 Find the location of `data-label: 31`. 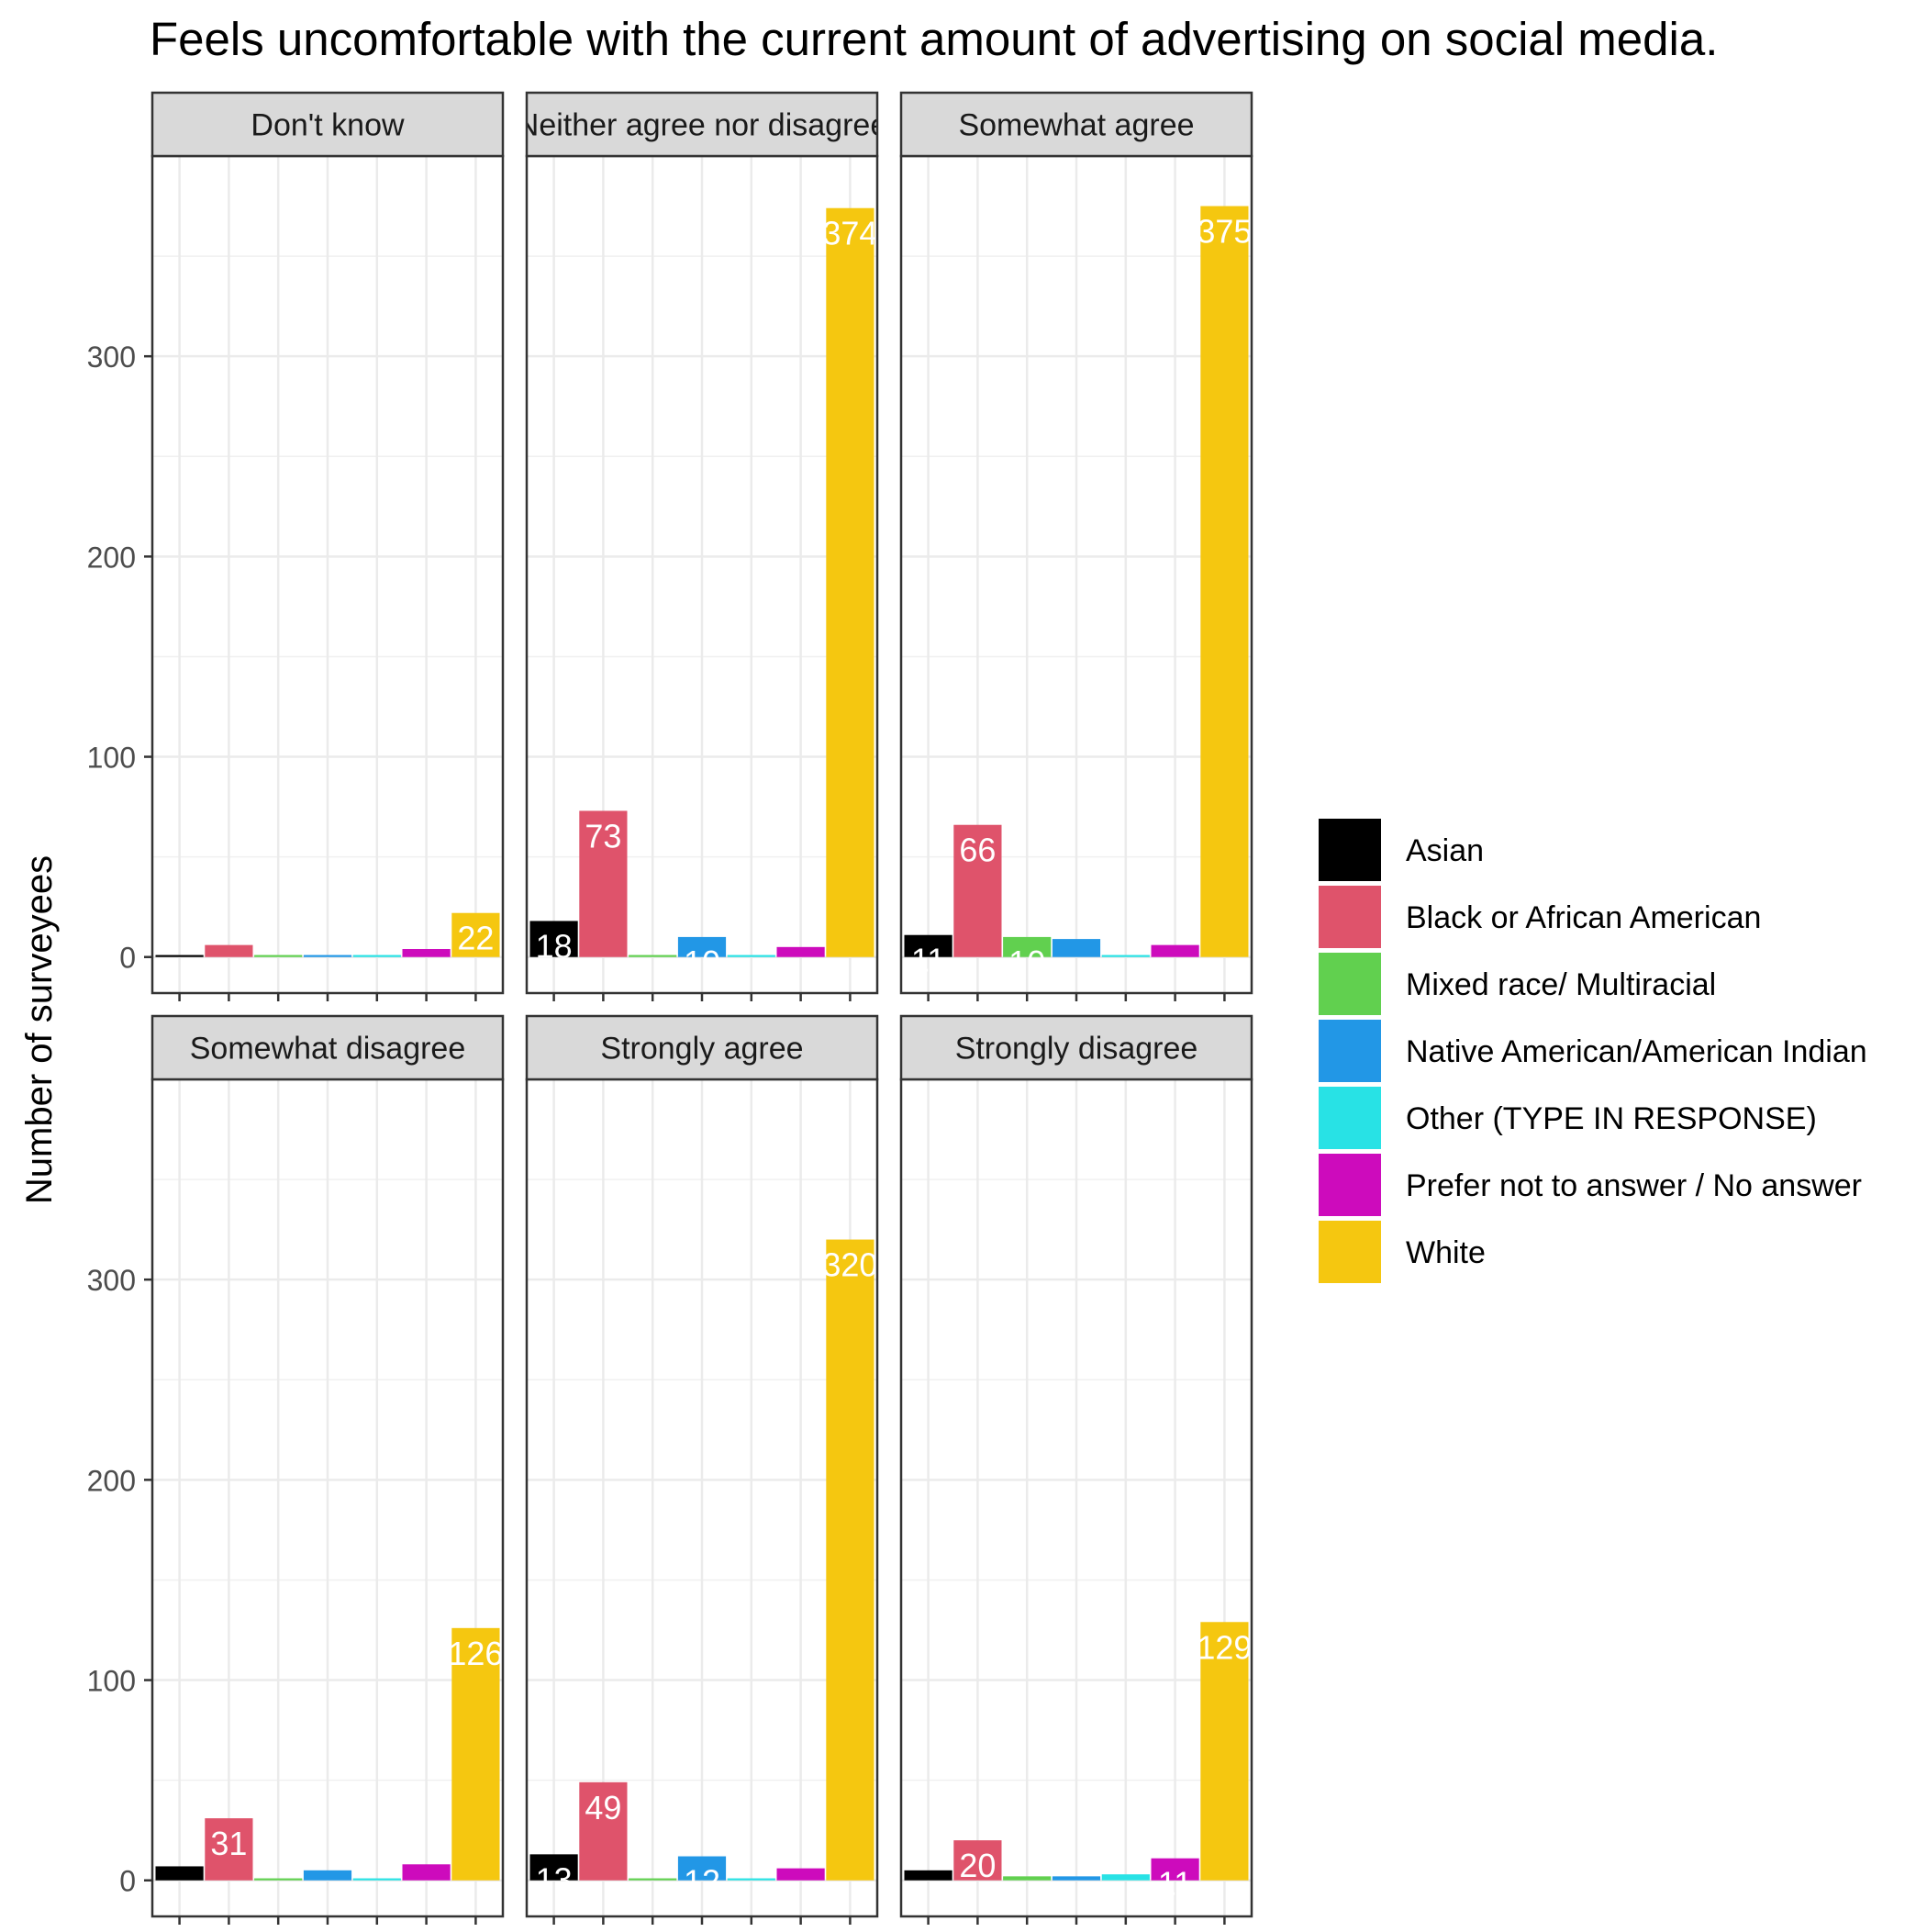

data-label: 31 is located at coordinates (228, 1843).